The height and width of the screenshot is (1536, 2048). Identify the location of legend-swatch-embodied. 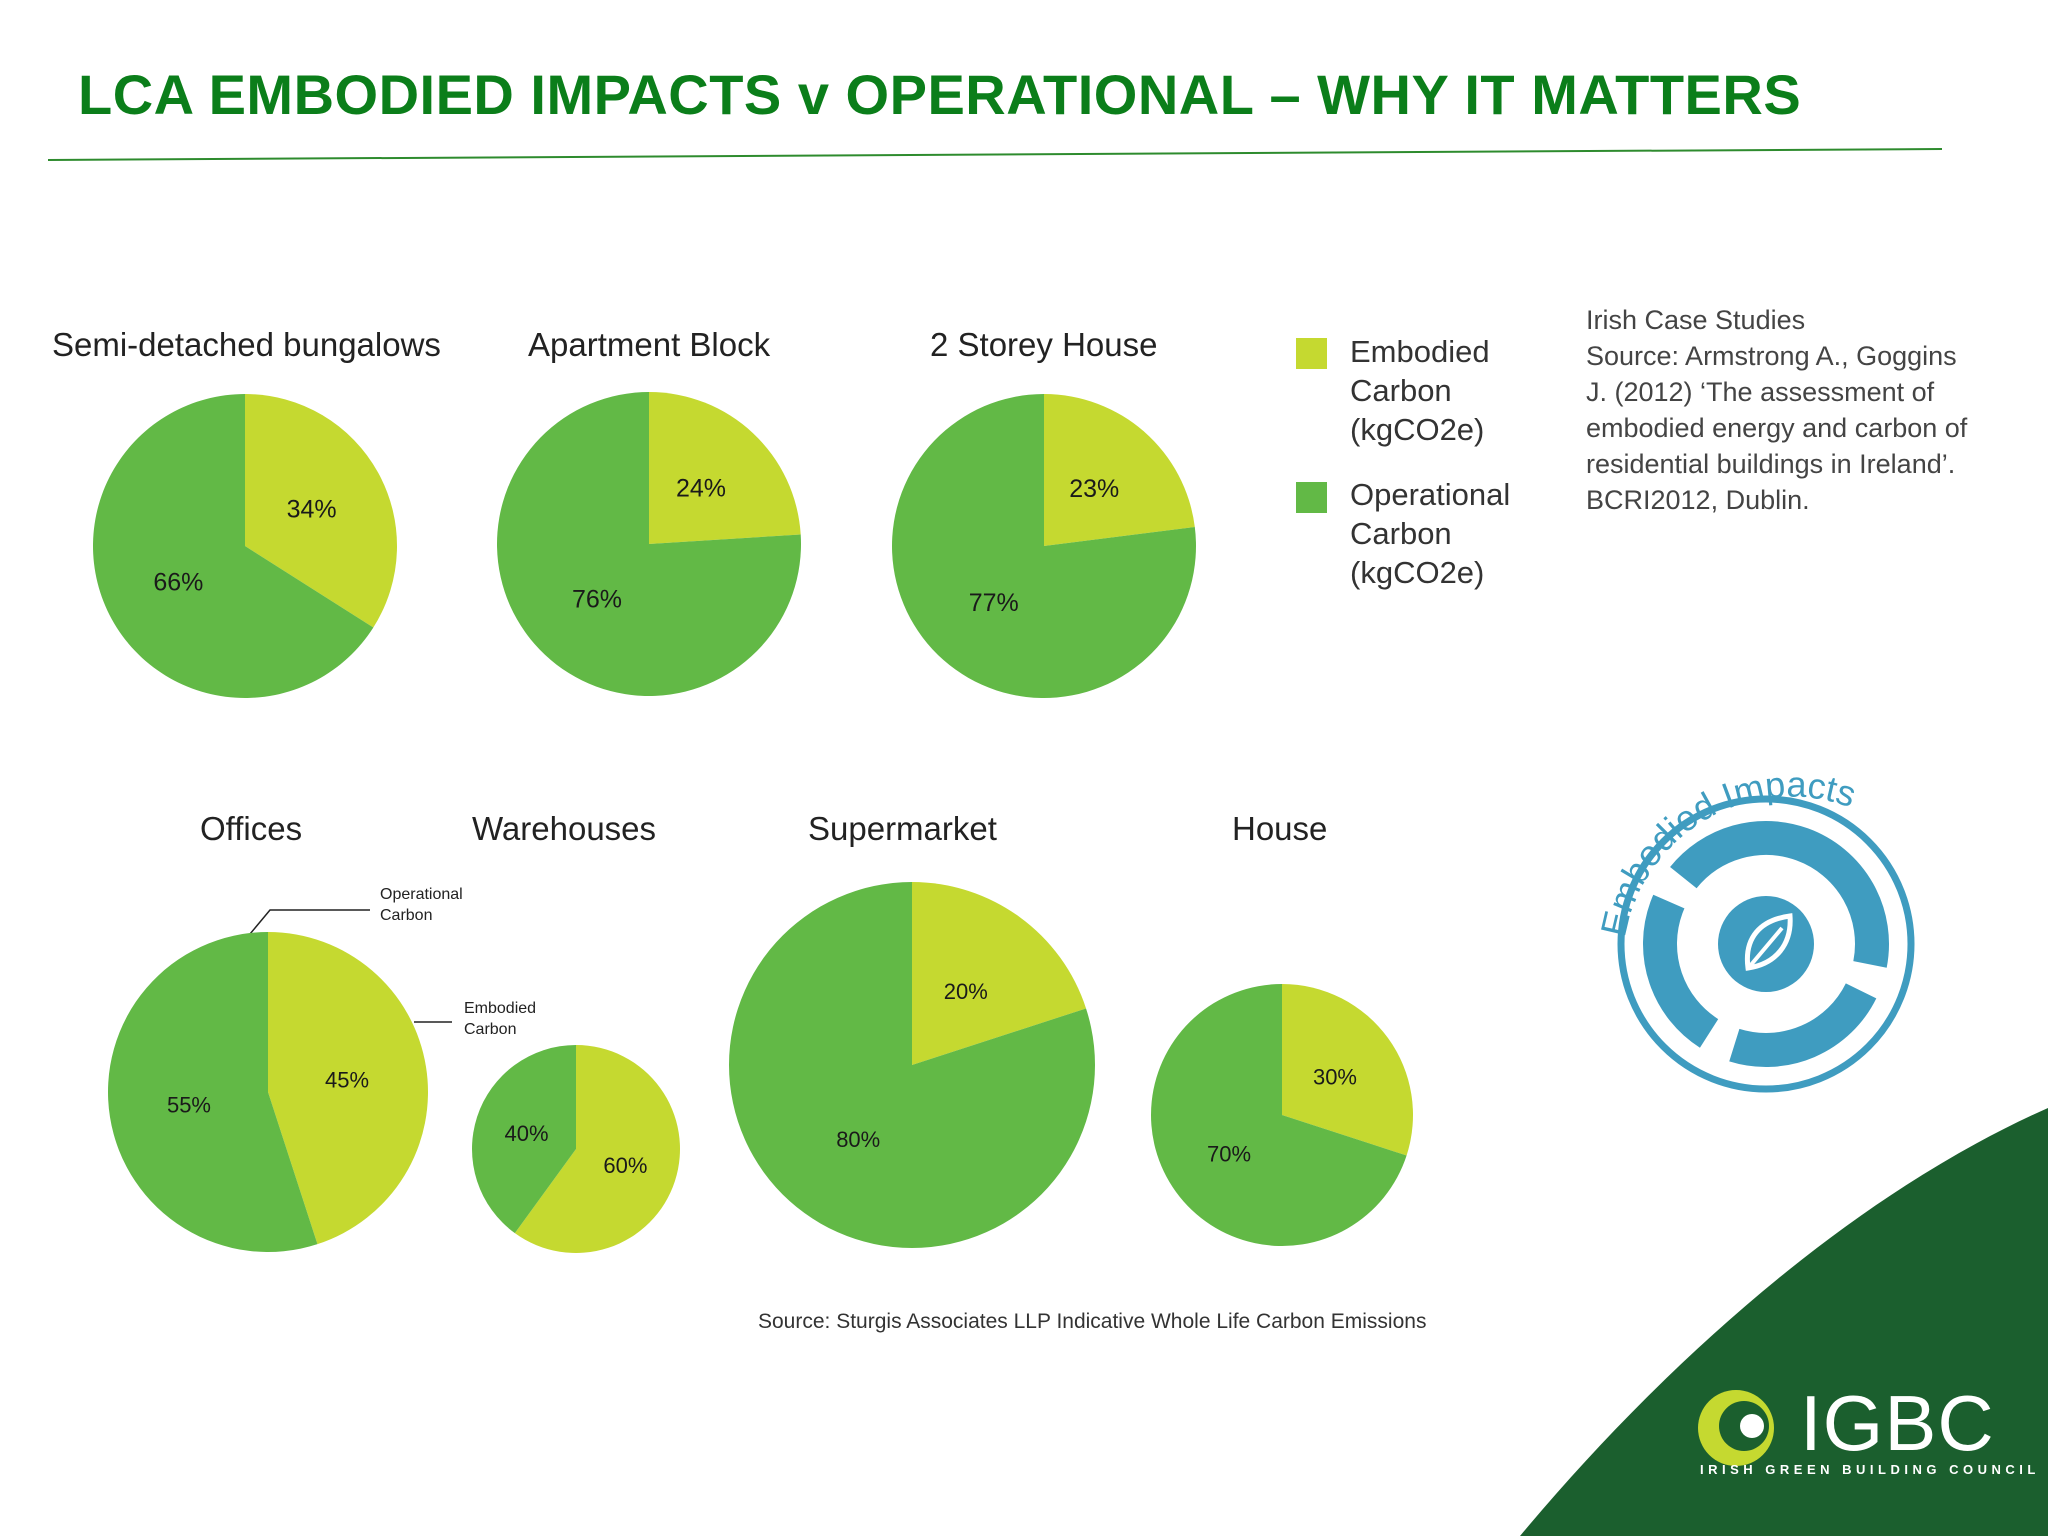
(1311, 353).